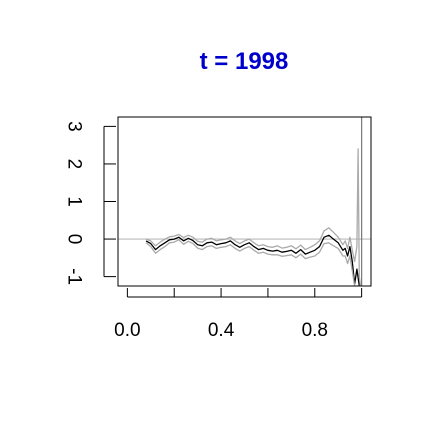 The height and width of the screenshot is (432, 432). I want to click on series-ci-lower-line, so click(253, 262).